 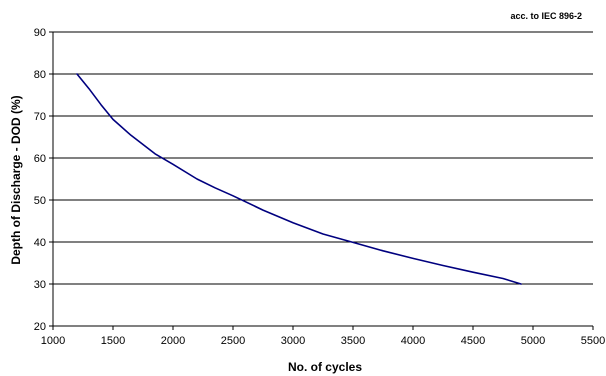 I want to click on y-tick-label: 70, so click(x=40, y=117).